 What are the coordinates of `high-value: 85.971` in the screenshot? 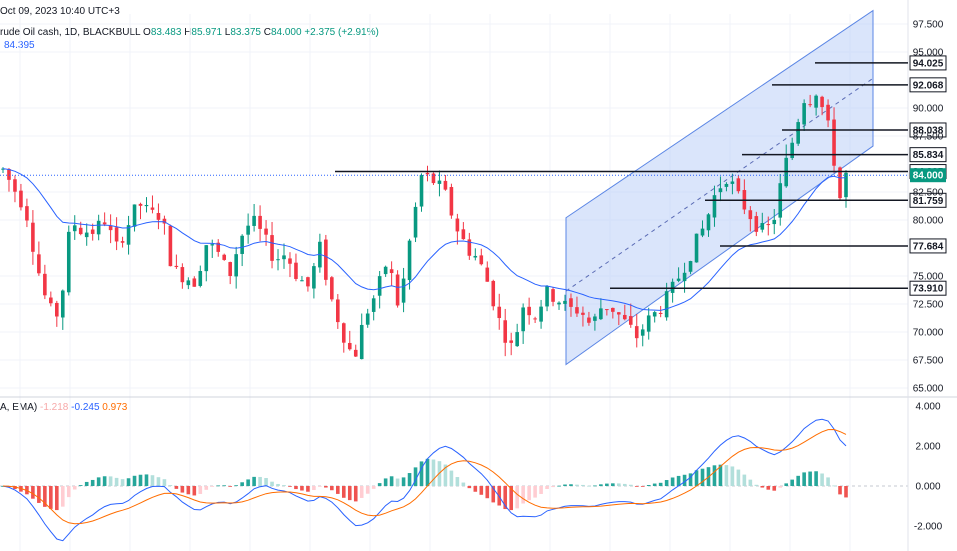 It's located at (207, 32).